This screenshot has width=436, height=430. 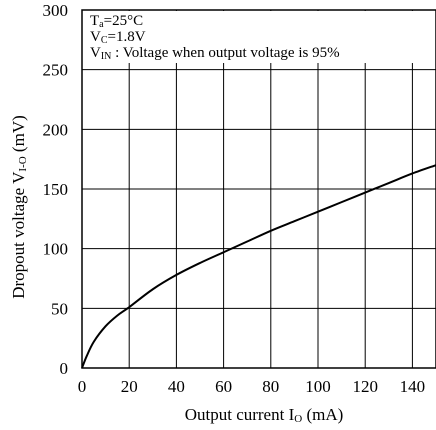 What do you see at coordinates (64, 368) in the screenshot?
I see `y-tick-label: 0` at bounding box center [64, 368].